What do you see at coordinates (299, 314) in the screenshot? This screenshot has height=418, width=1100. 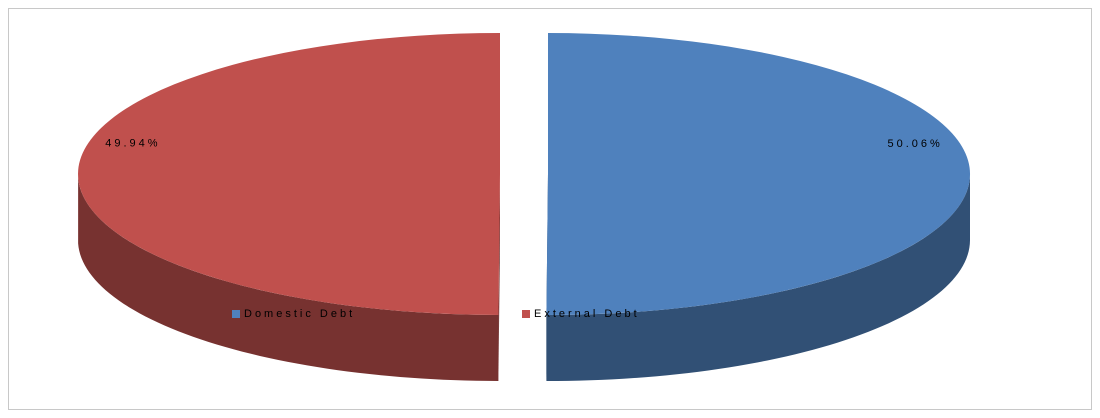 I see `legend-label: Domestic Debt` at bounding box center [299, 314].